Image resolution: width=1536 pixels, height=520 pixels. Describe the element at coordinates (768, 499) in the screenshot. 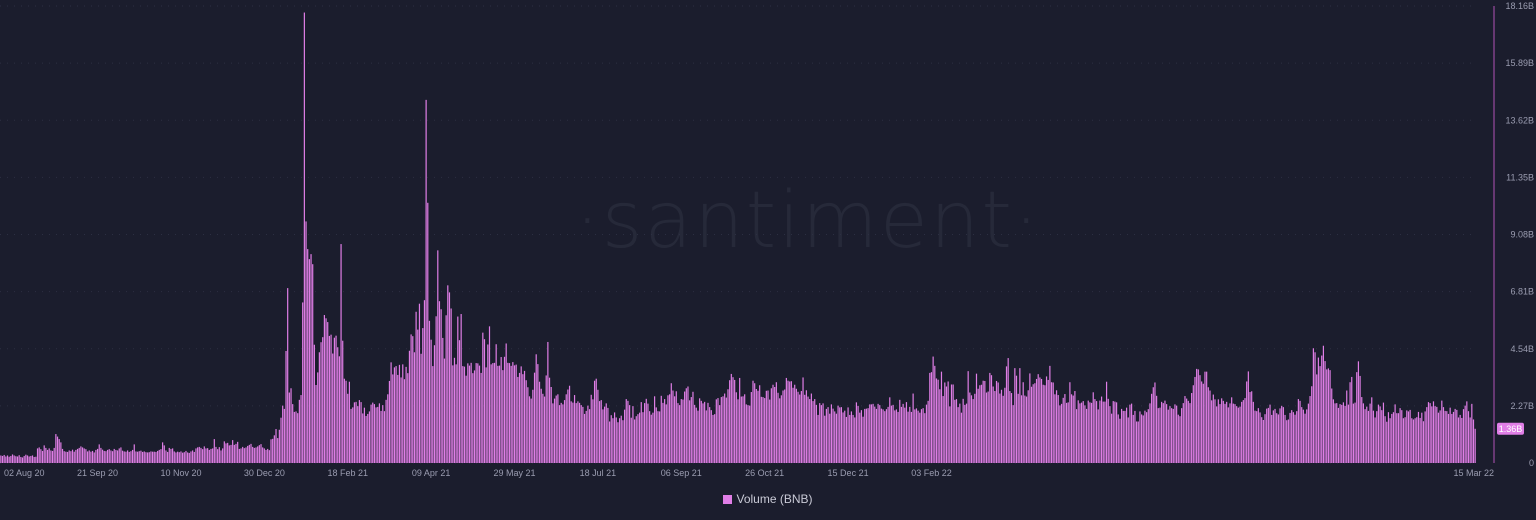

I see `chart-legend: Volume (BNB)` at that location.